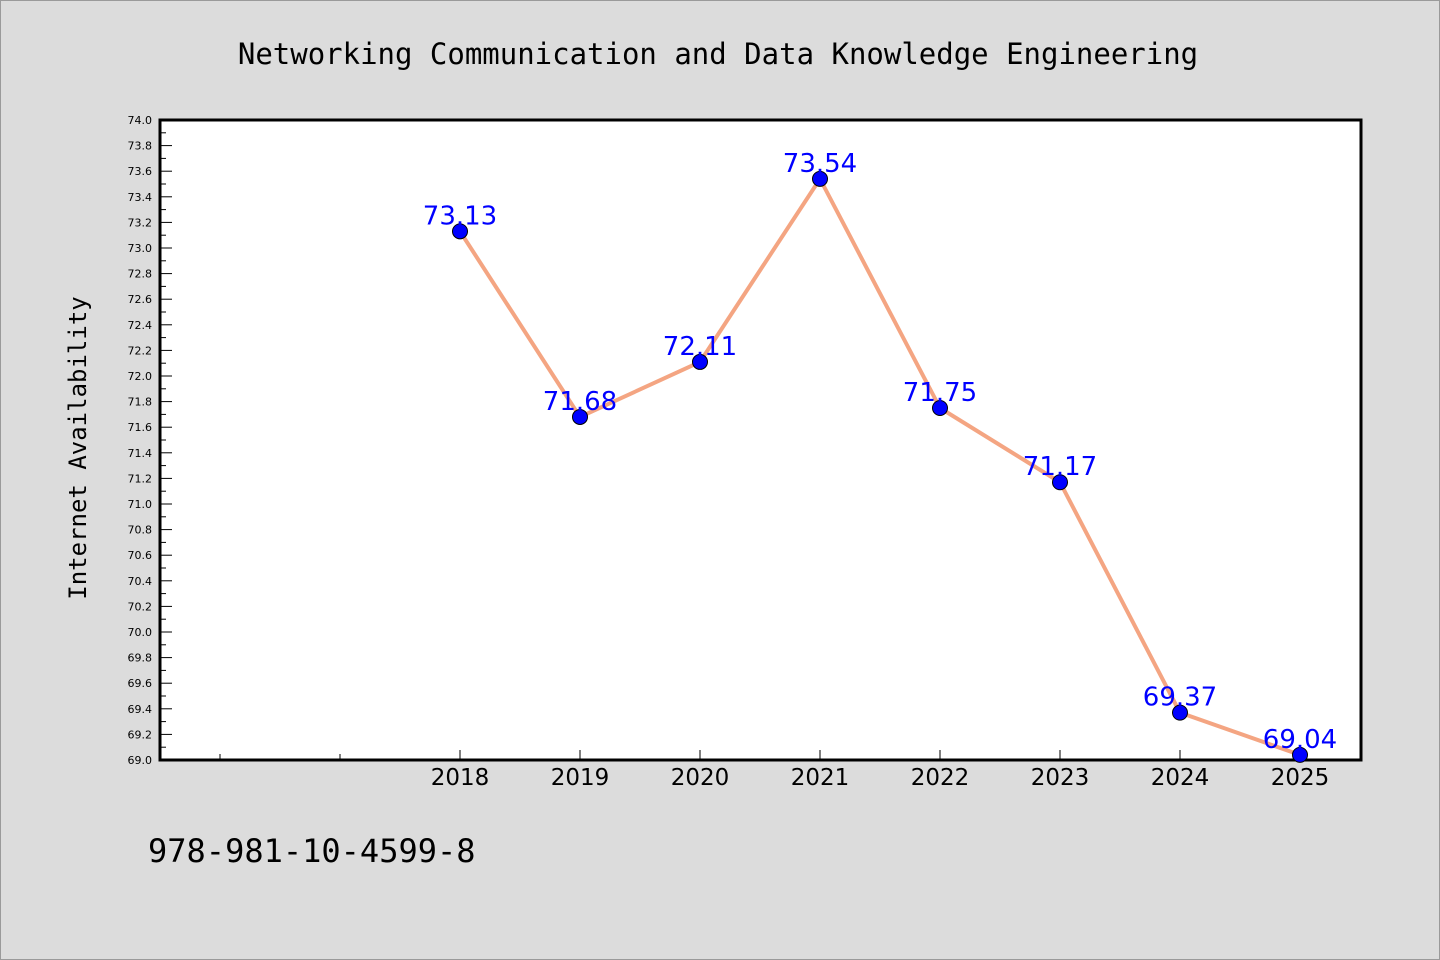 The height and width of the screenshot is (960, 1440). I want to click on data-label: 71.68, so click(580, 402).